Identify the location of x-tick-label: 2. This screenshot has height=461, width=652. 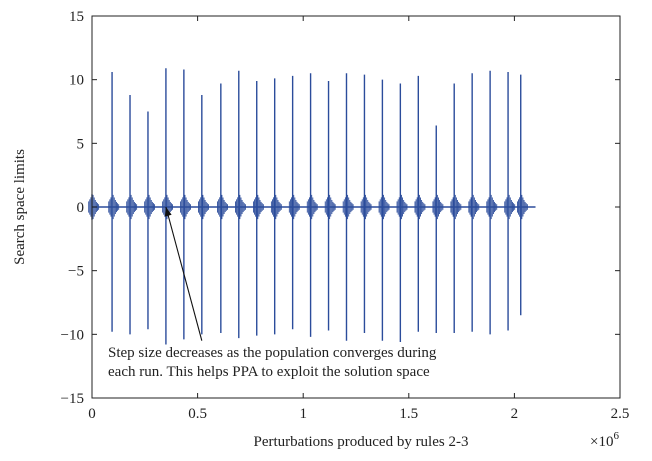
(515, 414).